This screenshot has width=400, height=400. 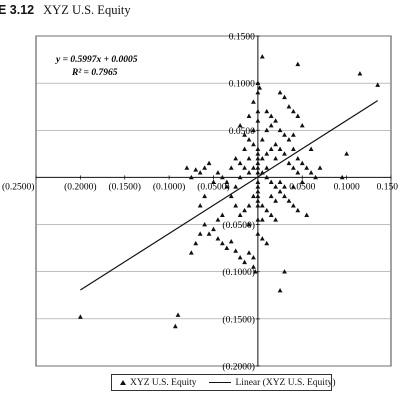 What do you see at coordinates (242, 85) in the screenshot?
I see `y-tick-label-1: 0.1000` at bounding box center [242, 85].